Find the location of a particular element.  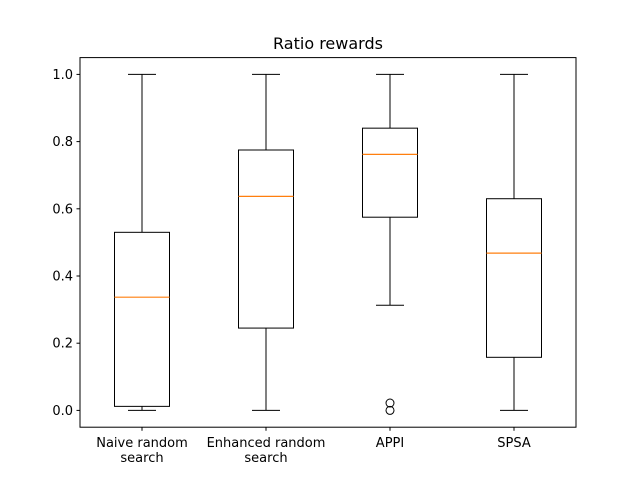

y-tick-label: 0.4 is located at coordinates (62, 277).